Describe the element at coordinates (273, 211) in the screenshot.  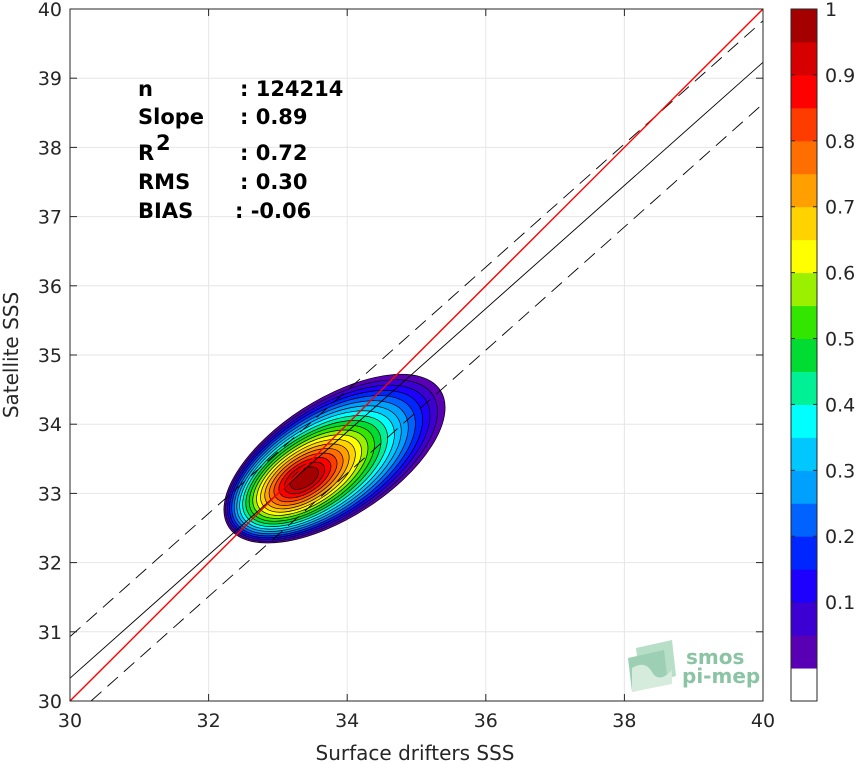
I see `stat-value: : -0.06` at that location.